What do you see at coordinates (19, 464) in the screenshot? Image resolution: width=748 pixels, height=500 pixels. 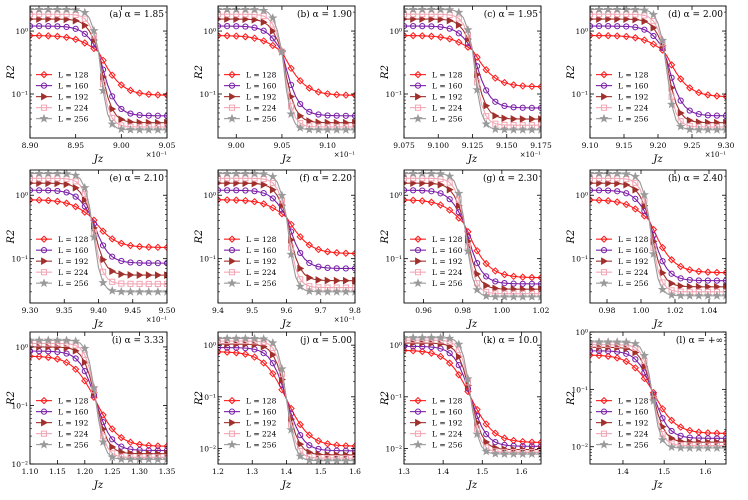 I see `y-tick-label: 10⁻²` at bounding box center [19, 464].